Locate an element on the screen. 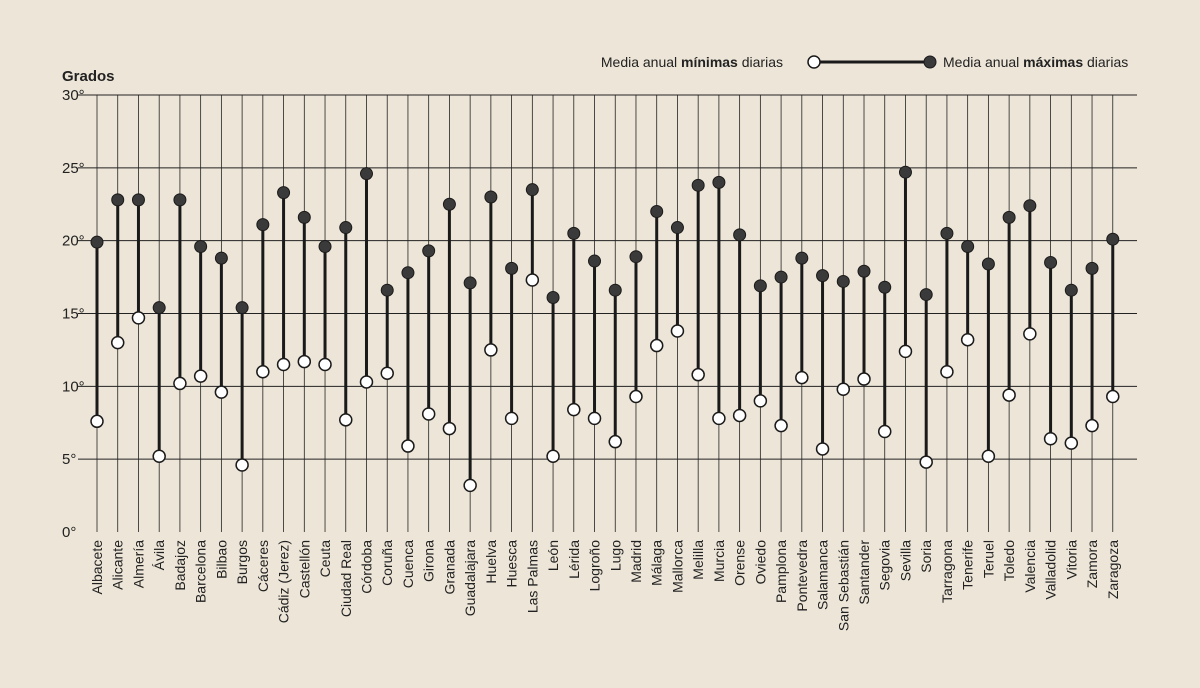 The width and height of the screenshot is (1200, 688). category-label: Castellón is located at coordinates (304, 569).